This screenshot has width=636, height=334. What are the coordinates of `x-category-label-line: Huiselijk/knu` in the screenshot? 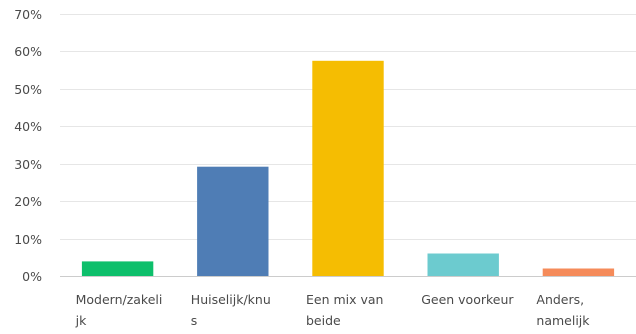 It's located at (231, 299).